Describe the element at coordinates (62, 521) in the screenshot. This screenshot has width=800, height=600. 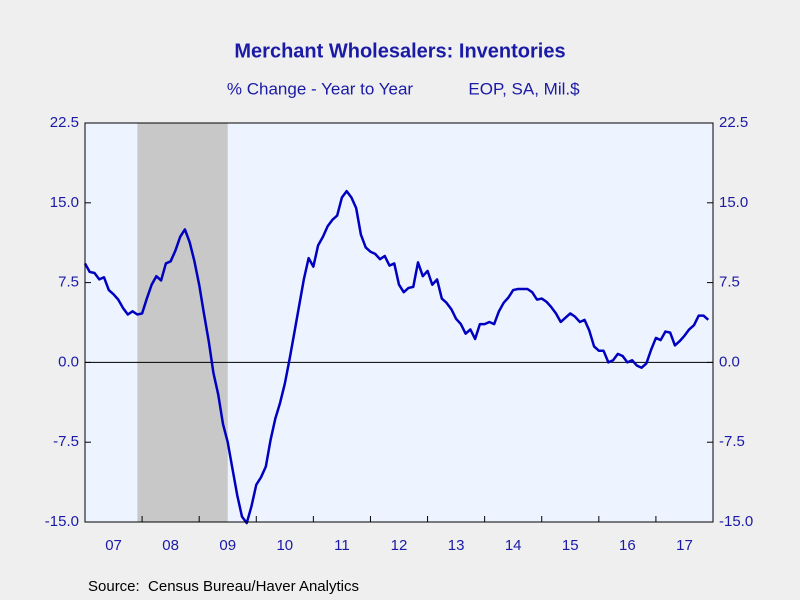
I see `y-tick-label: -15.0` at that location.